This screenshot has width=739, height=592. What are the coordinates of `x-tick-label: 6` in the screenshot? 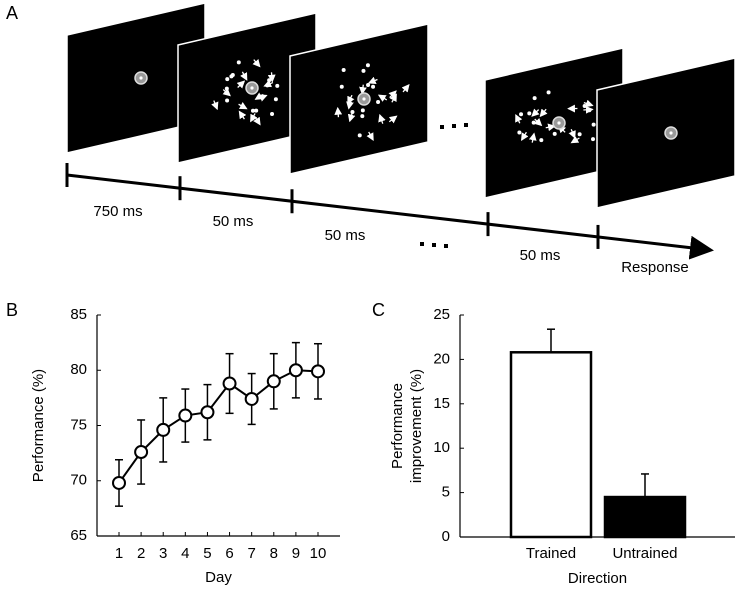 It's located at (229, 553).